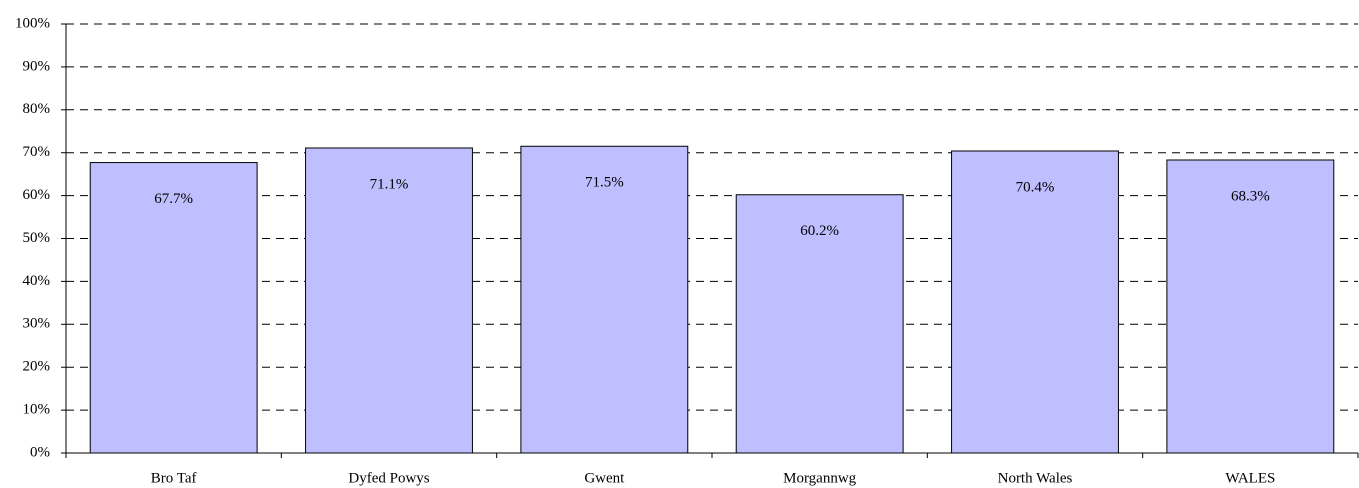 The height and width of the screenshot is (488, 1359). What do you see at coordinates (37, 195) in the screenshot?
I see `y-tick-label: 60%` at bounding box center [37, 195].